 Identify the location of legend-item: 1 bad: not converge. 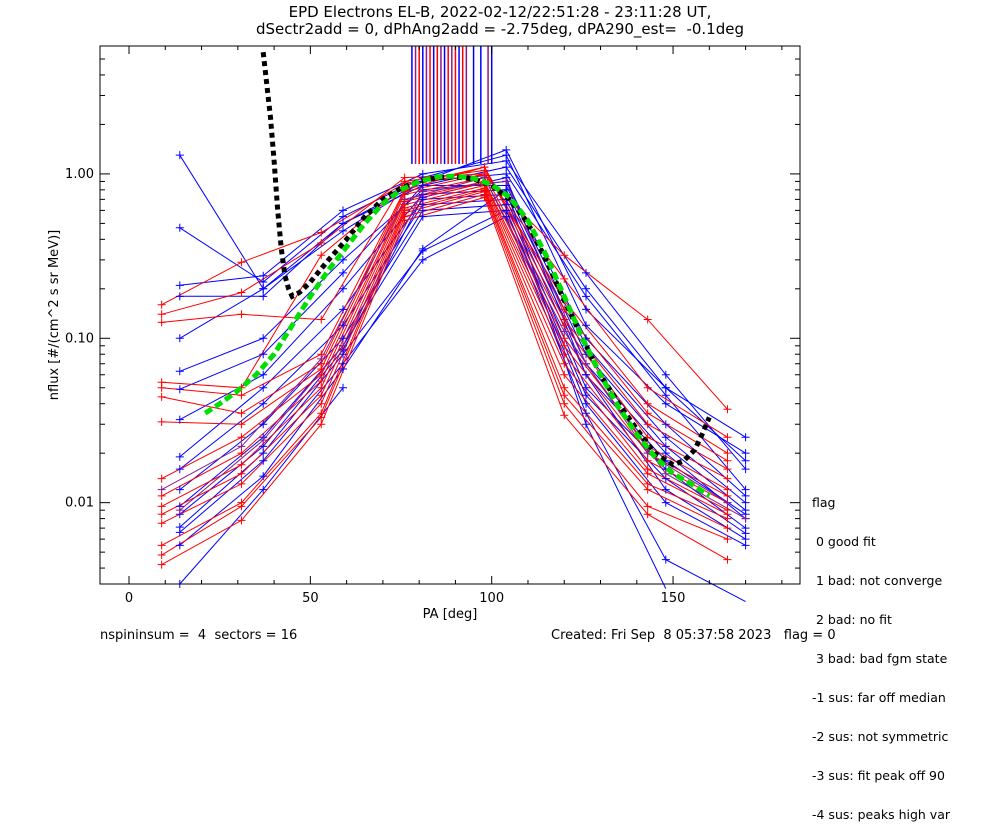
(877, 580).